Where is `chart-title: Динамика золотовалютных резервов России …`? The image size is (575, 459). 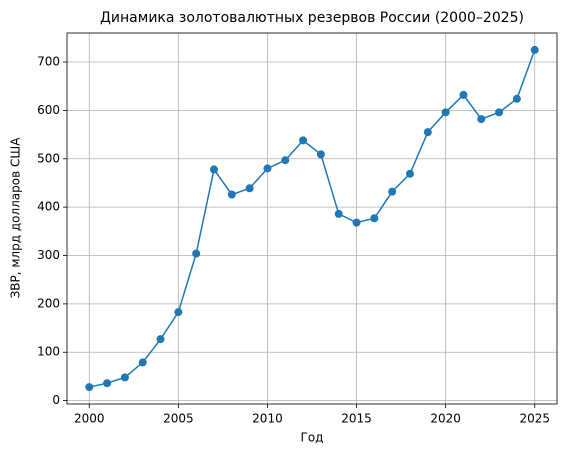
chart-title: Динамика золотовалютных резервов России … is located at coordinates (312, 18).